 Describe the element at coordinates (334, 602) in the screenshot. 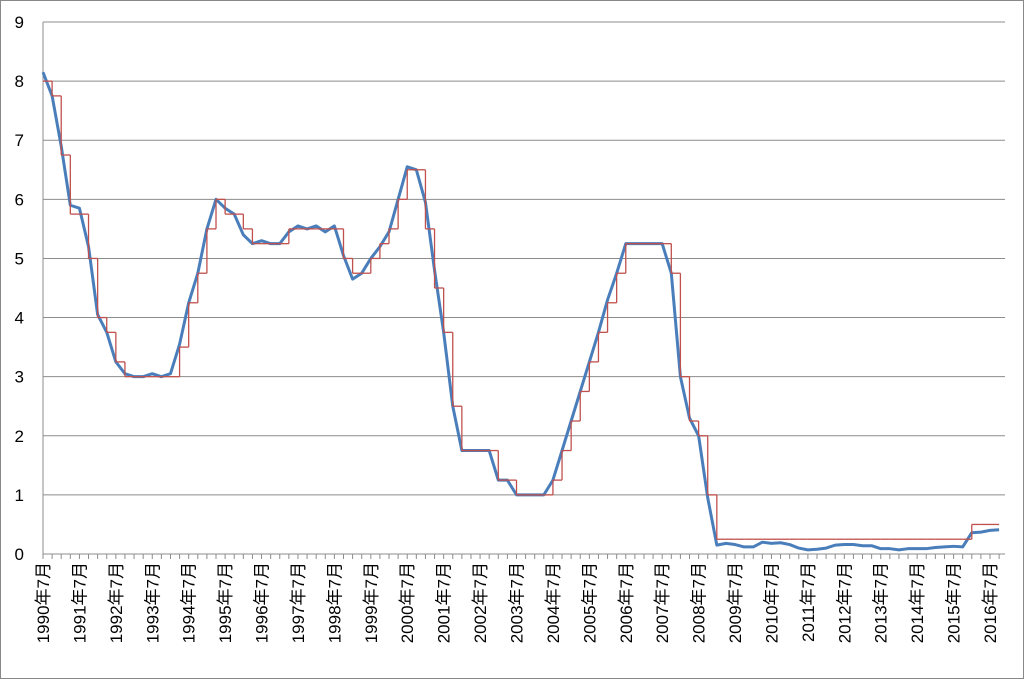

I see `x-tick-label: 1998年7月` at that location.